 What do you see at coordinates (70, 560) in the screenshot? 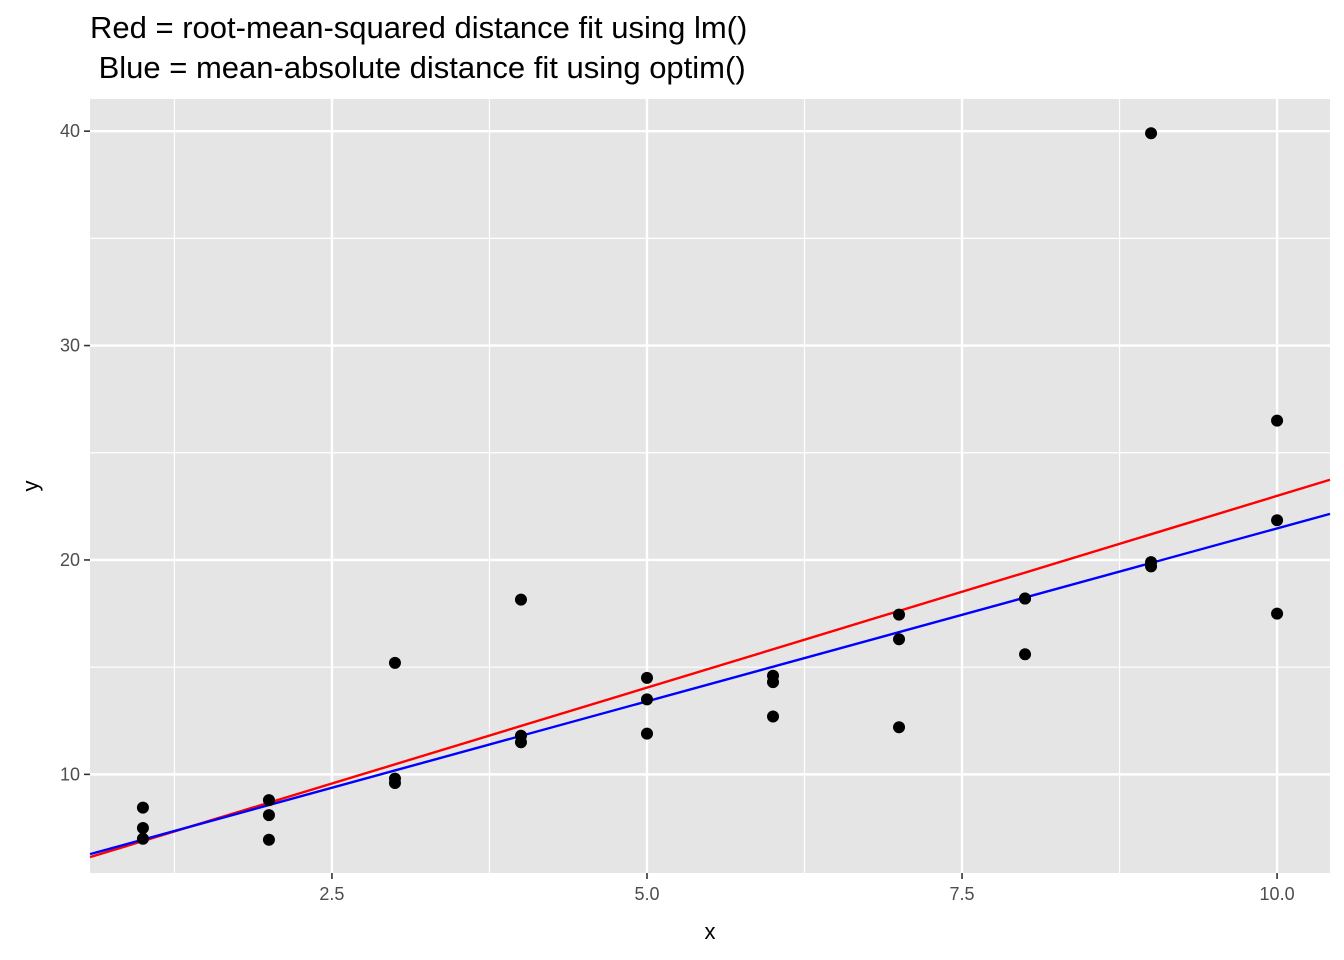
I see `y-tick-label: 20` at bounding box center [70, 560].